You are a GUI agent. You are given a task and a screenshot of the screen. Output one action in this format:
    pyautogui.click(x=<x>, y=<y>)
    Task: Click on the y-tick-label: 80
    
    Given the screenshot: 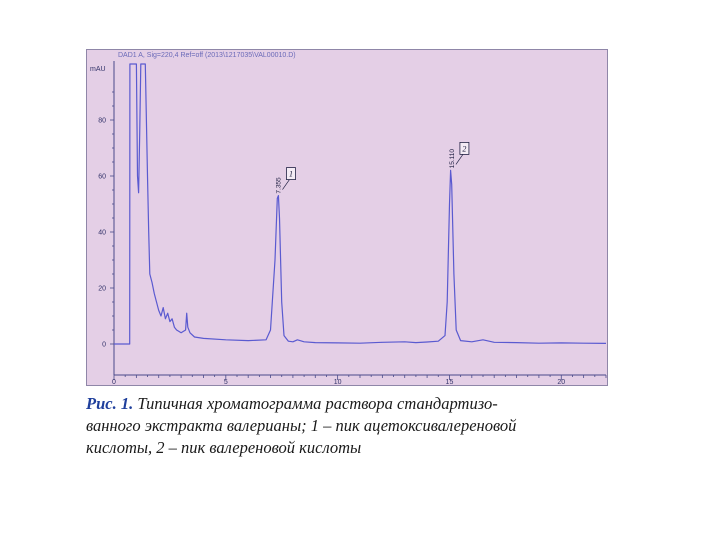 What is the action you would take?
    pyautogui.click(x=102, y=121)
    